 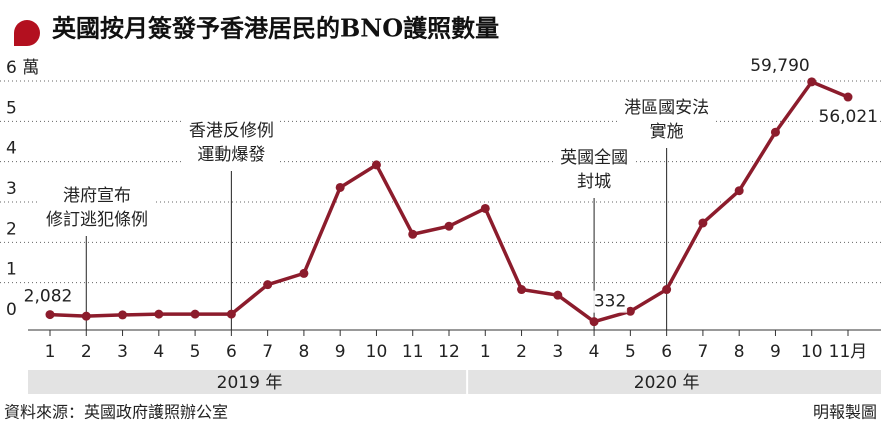 What do you see at coordinates (250, 383) in the screenshot?
I see `group-label: 2019 年` at bounding box center [250, 383].